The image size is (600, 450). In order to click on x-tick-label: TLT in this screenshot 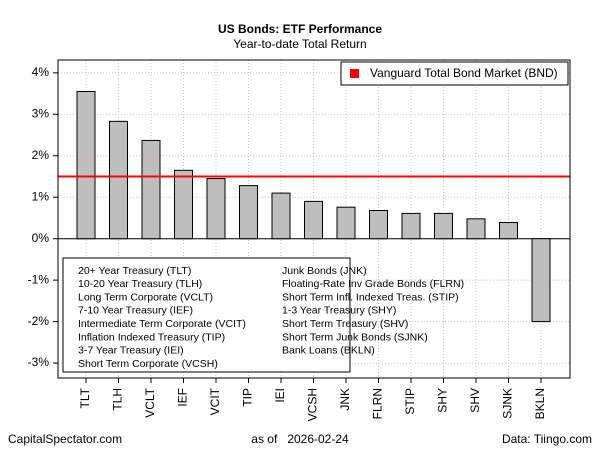, I will do `click(85, 397)`.